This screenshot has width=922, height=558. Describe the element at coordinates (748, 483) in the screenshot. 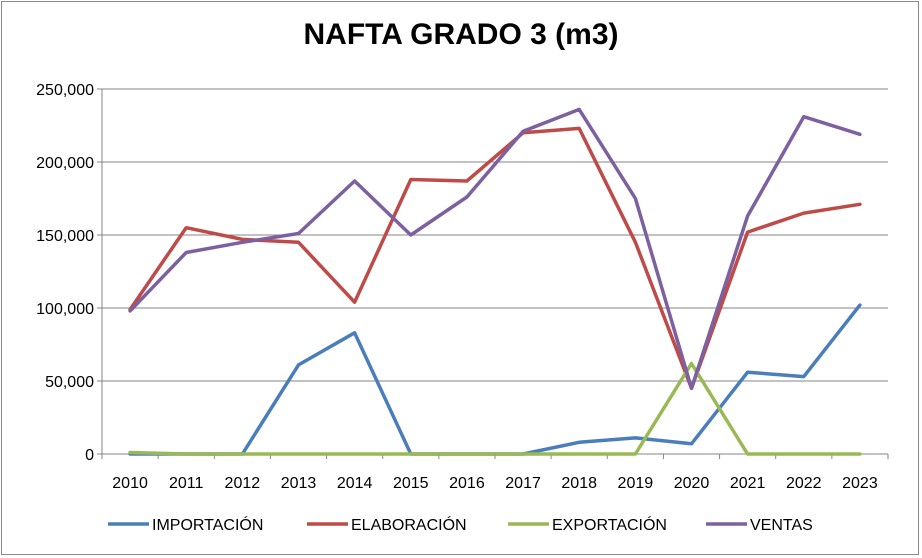

I see `x-tick-label: 2021` at that location.